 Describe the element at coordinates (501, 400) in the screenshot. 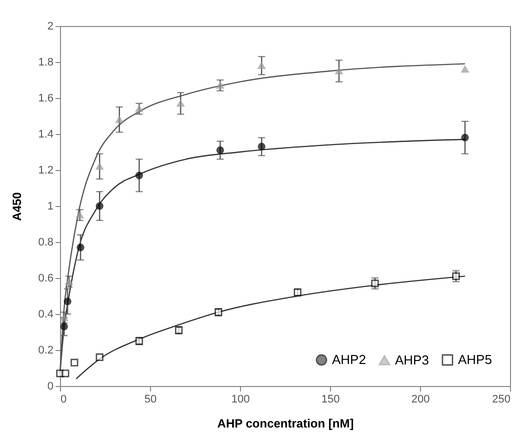

I see `x-tick-label: 250` at that location.